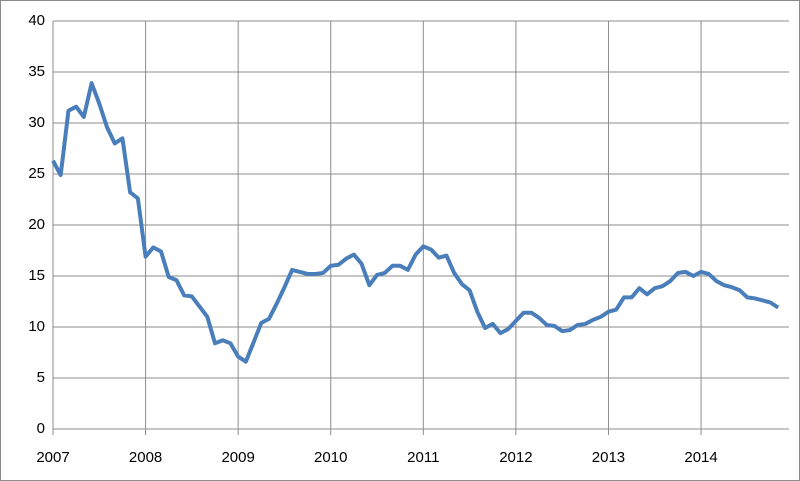  I want to click on y-tick-label: 35, so click(36, 71).